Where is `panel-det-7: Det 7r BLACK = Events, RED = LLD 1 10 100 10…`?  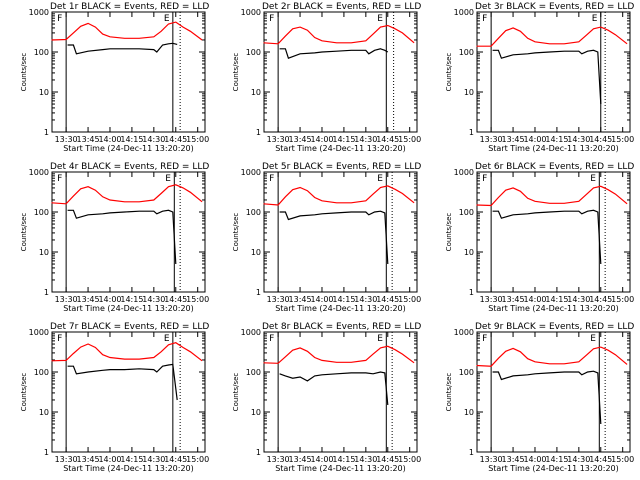 panel-det-7: Det 7r BLACK = Events, RED = LLD 1 10 100 10… is located at coordinates (114, 397).